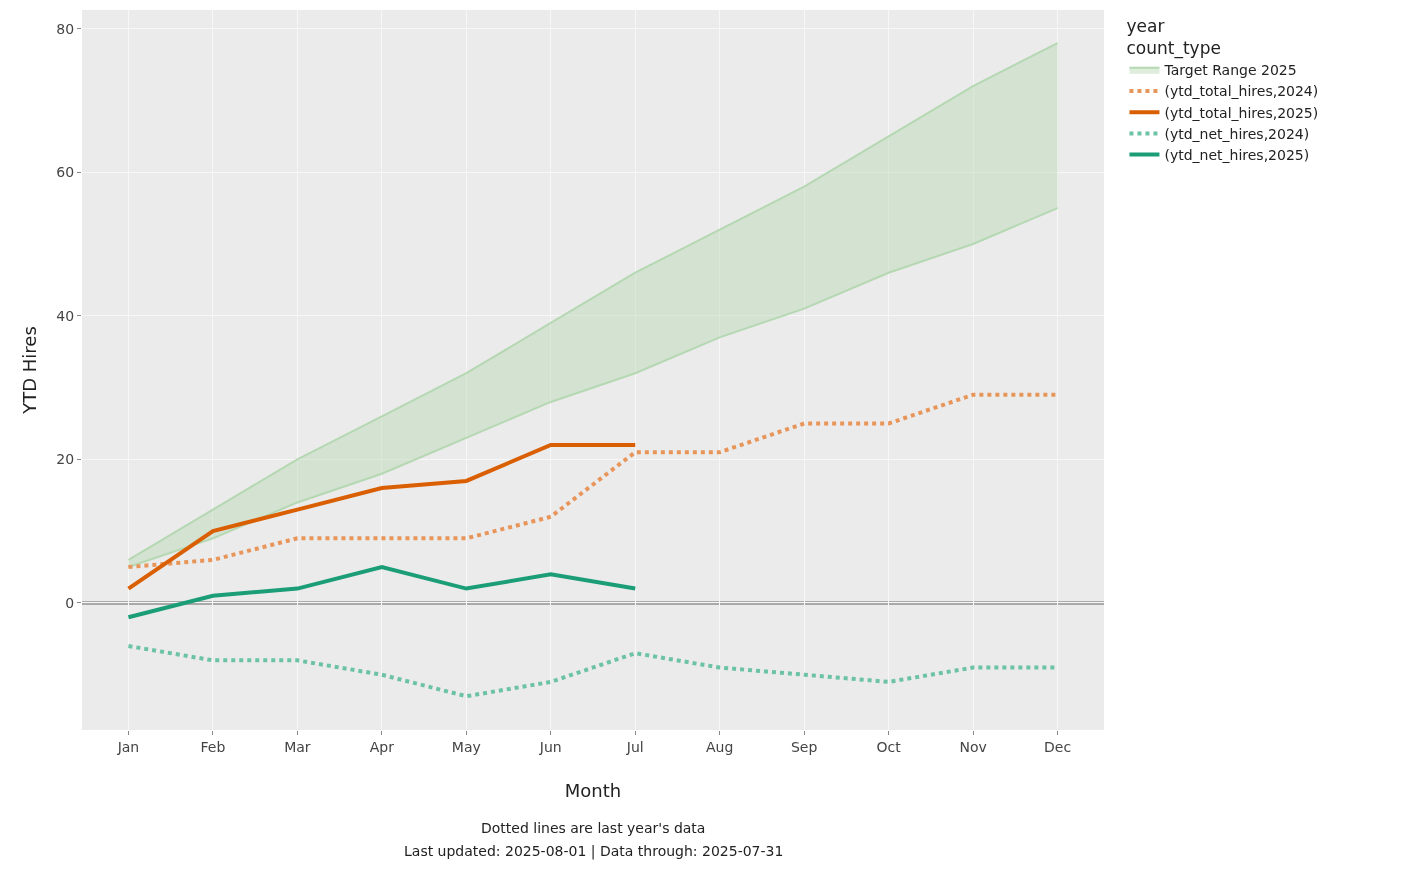 This screenshot has height=869, width=1403. What do you see at coordinates (634, 746) in the screenshot?
I see `x-tick-label: Jul` at bounding box center [634, 746].